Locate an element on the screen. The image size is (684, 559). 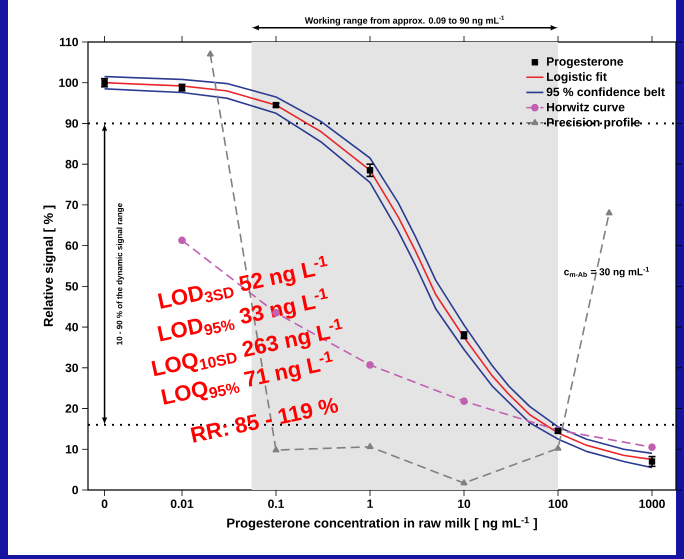
x-axis-title: Progesterone concentration in raw milk [ ng mL$^{-1}$ ] is located at coordinates (382, 523).